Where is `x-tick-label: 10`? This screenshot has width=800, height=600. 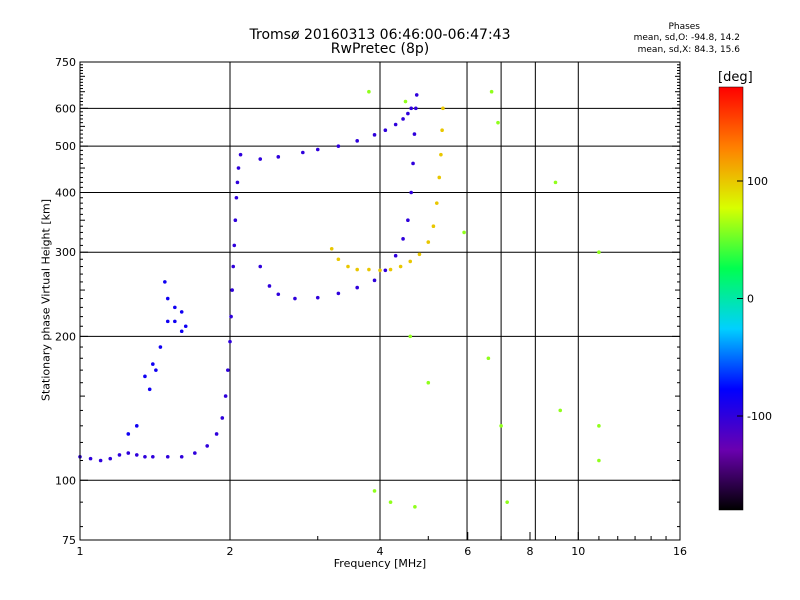 x-tick-label: 10 is located at coordinates (578, 551).